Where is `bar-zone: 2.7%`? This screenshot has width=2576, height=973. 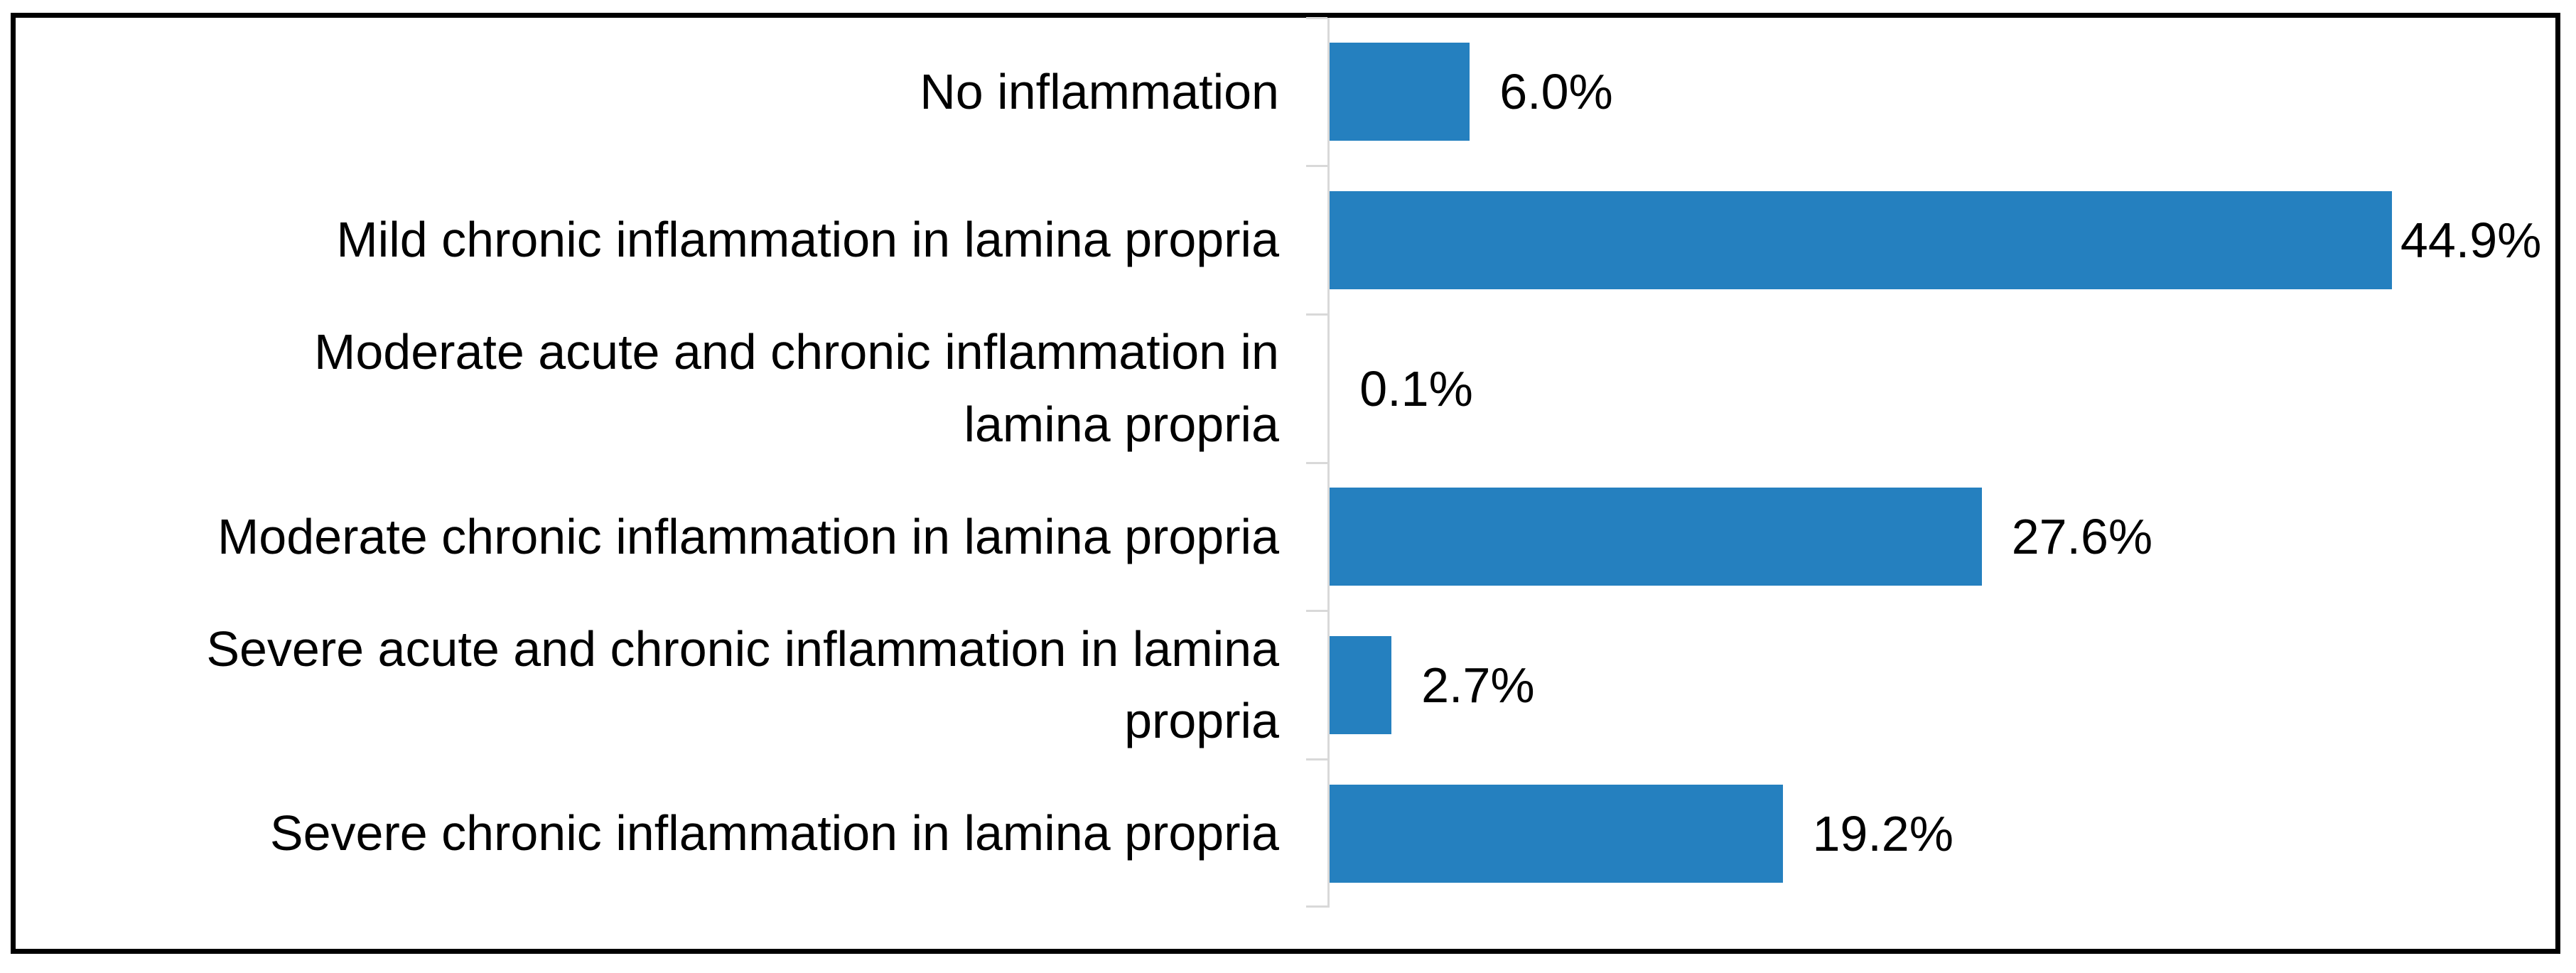
bar-zone: 2.7% is located at coordinates (1941, 685).